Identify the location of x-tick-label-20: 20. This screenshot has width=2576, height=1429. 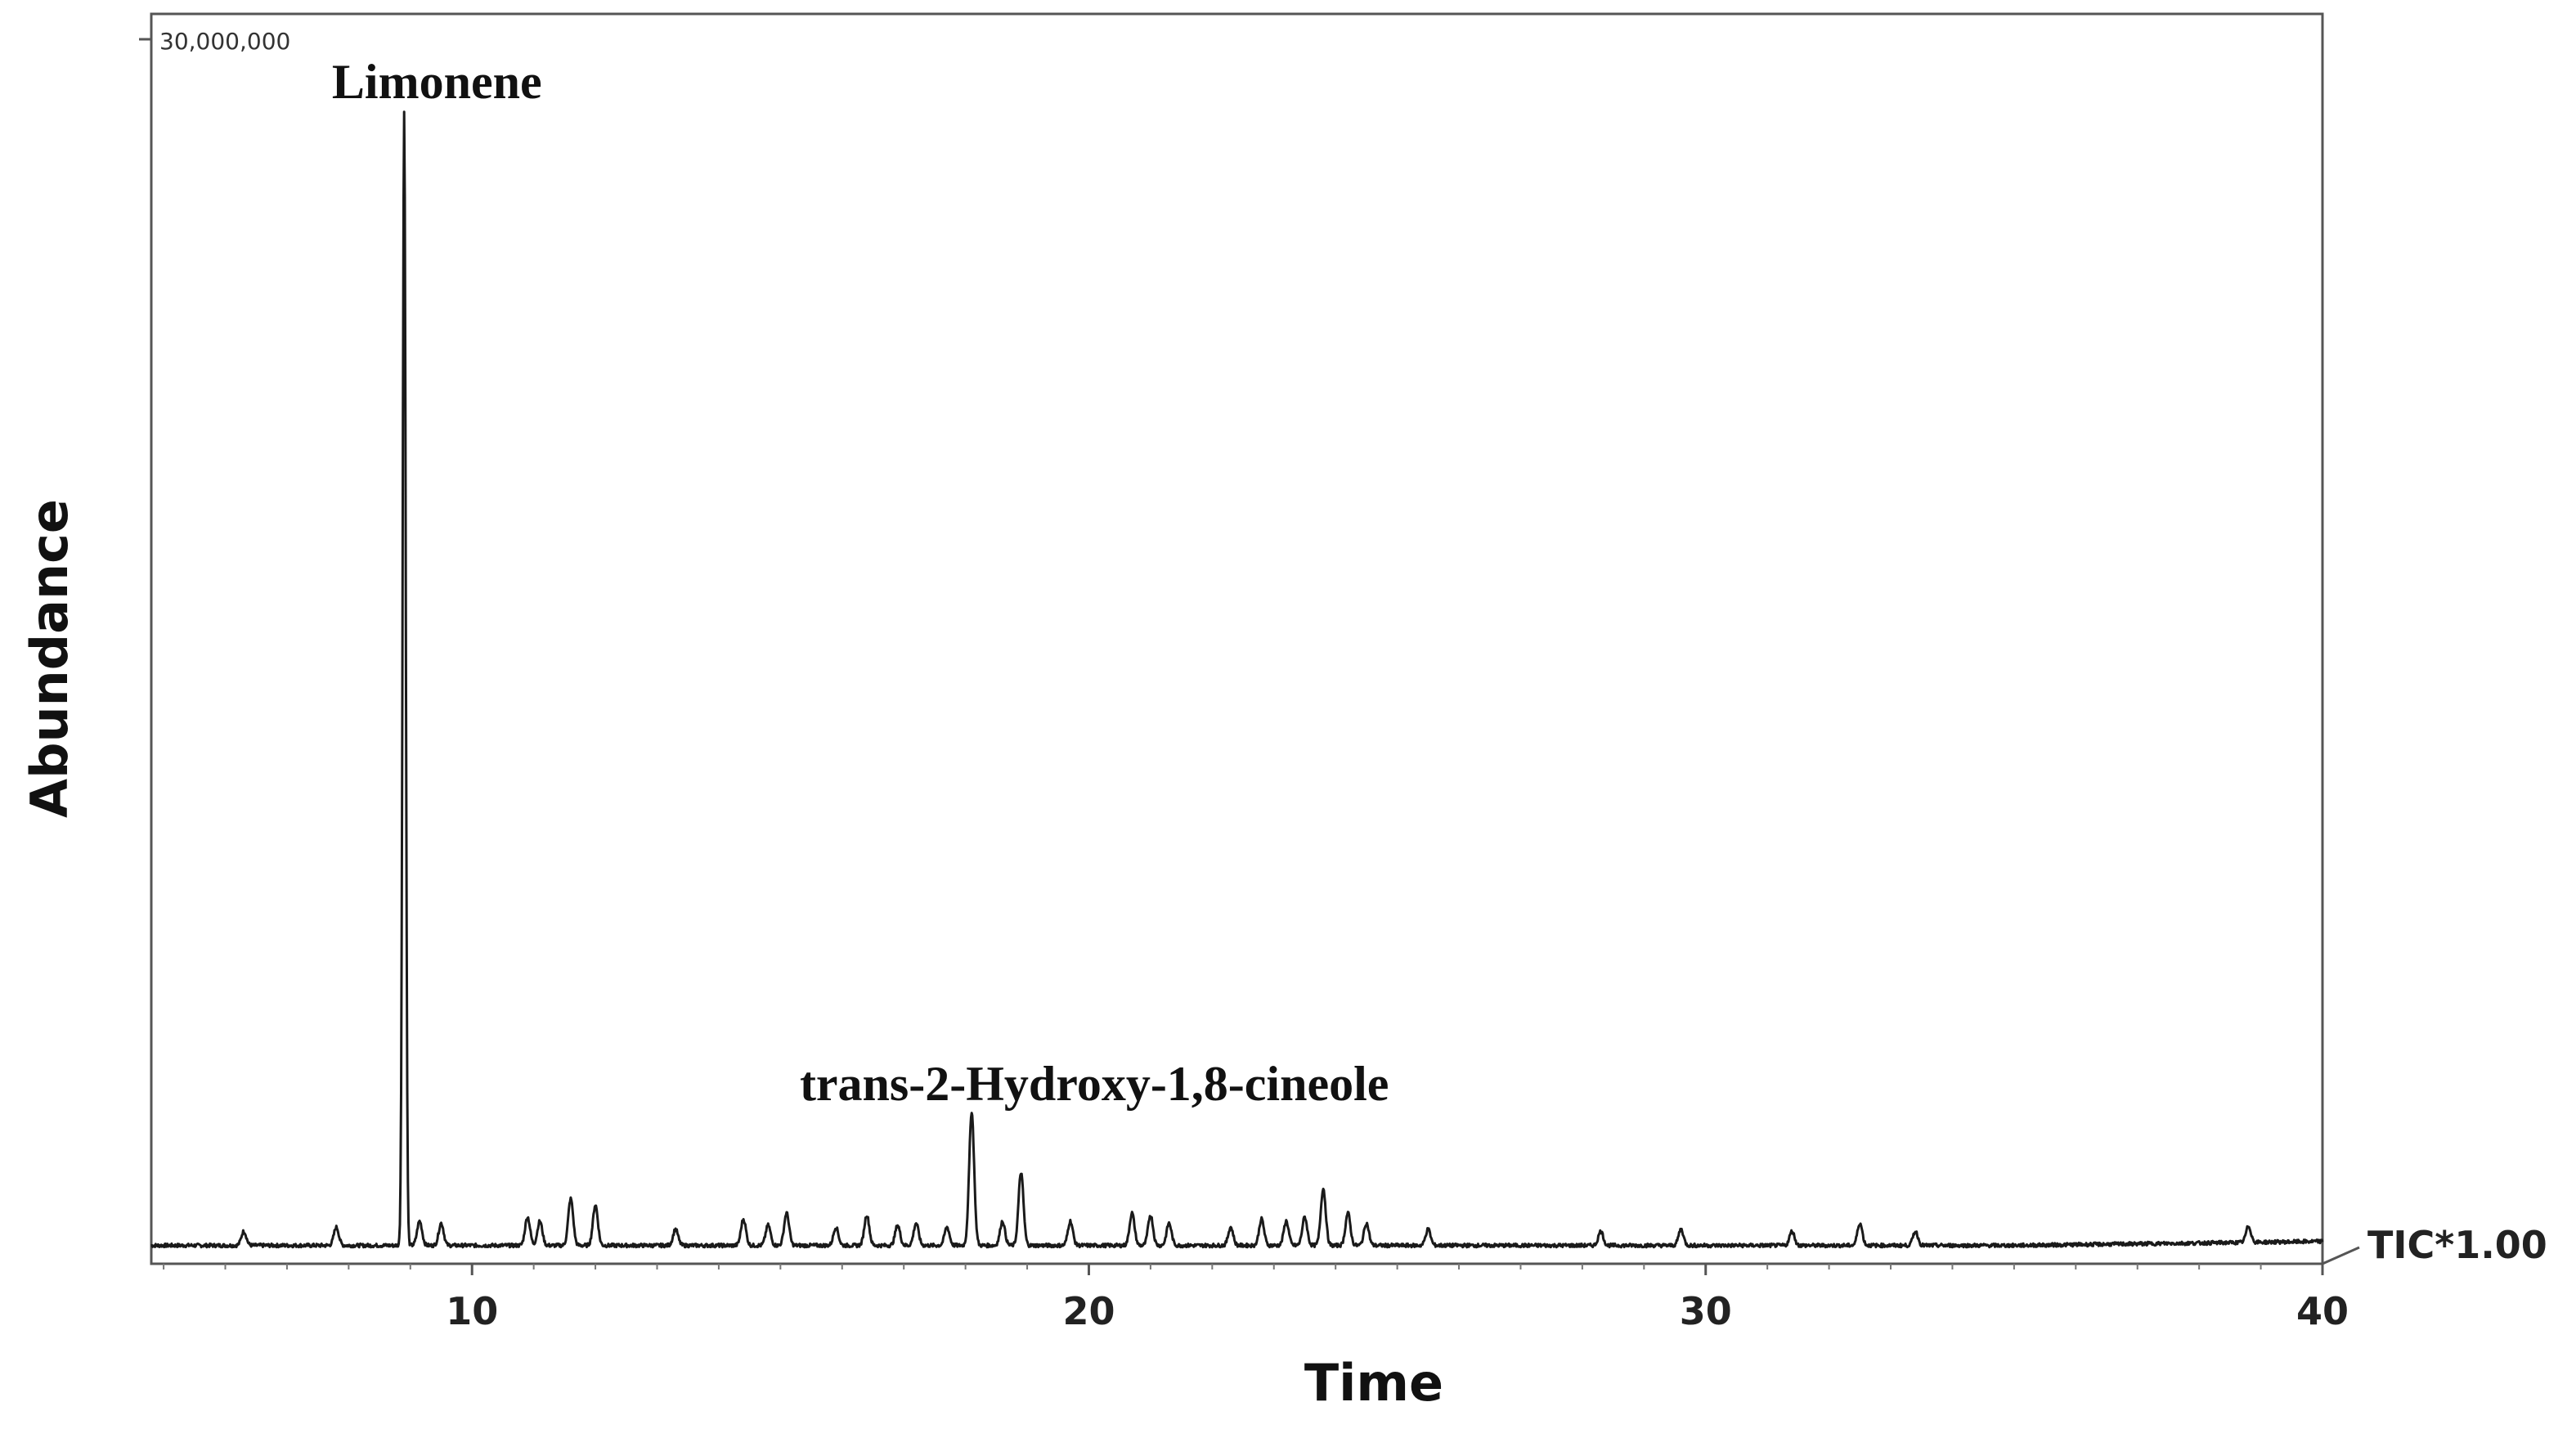
(1089, 1311).